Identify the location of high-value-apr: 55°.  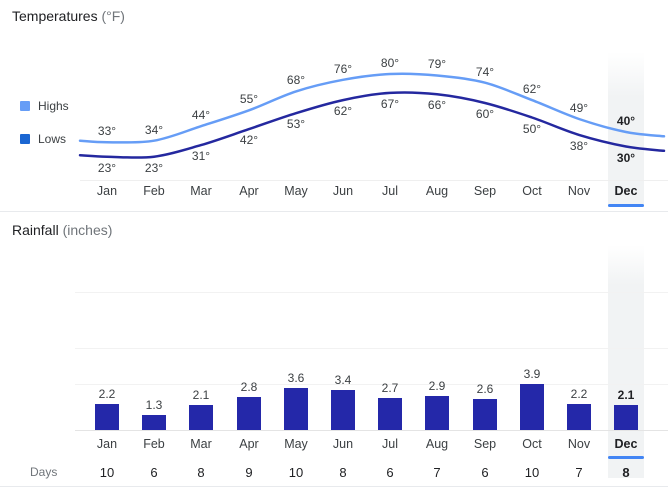
(249, 99).